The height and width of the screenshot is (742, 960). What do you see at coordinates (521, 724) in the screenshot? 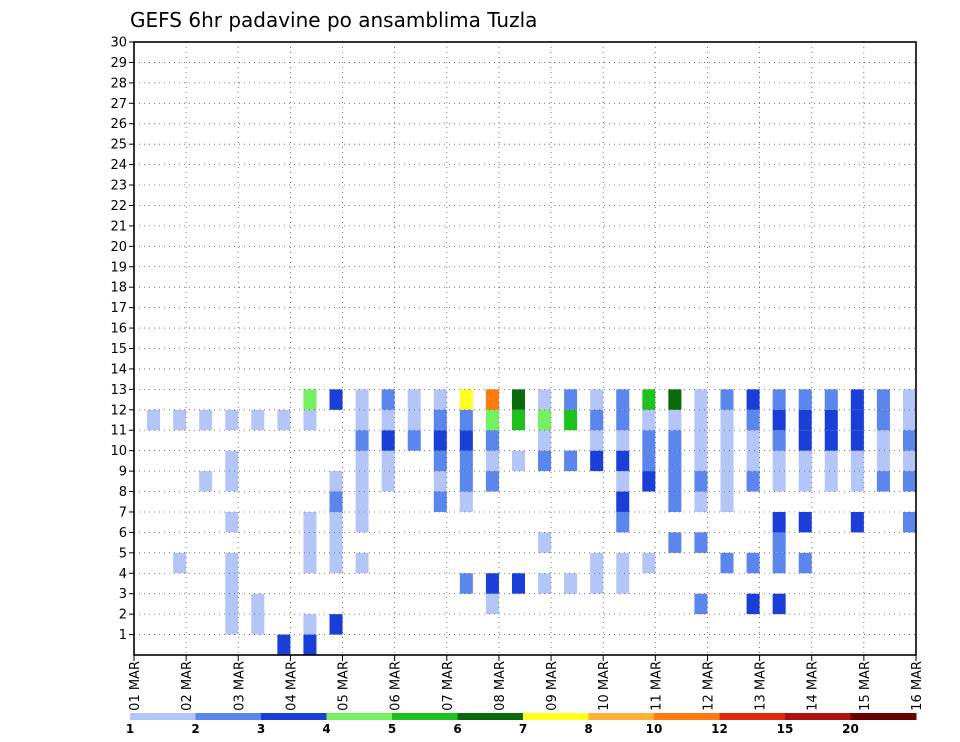
I see `colorbar: 1 2 3 4 5 6 7 8 10 12 15 20` at bounding box center [521, 724].